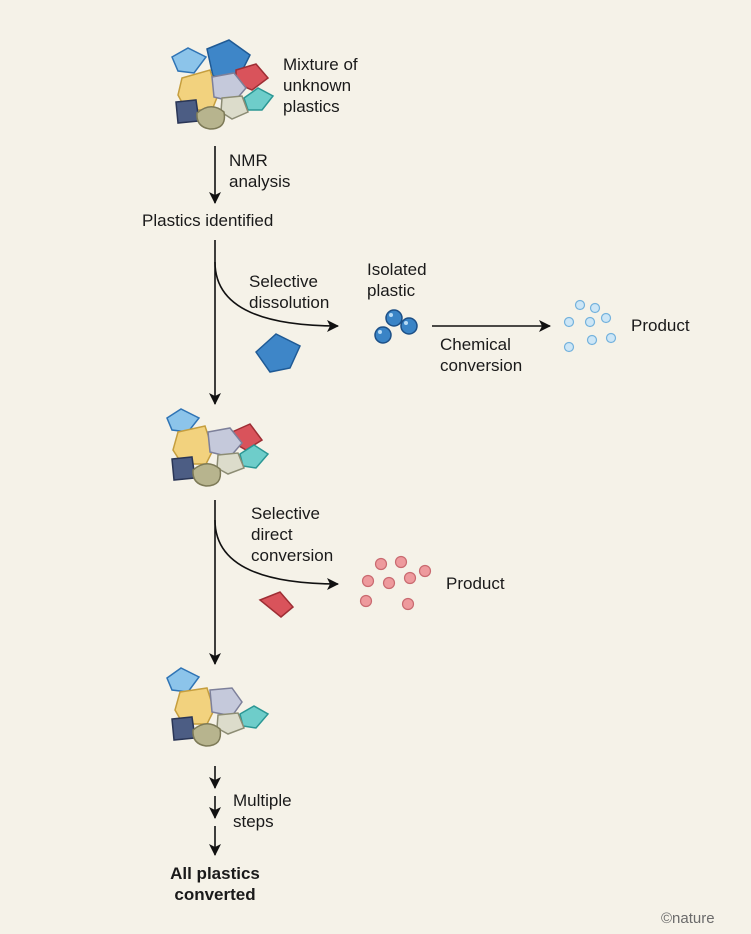 The image size is (751, 934). What do you see at coordinates (590, 326) in the screenshot?
I see `product-blue-dots` at bounding box center [590, 326].